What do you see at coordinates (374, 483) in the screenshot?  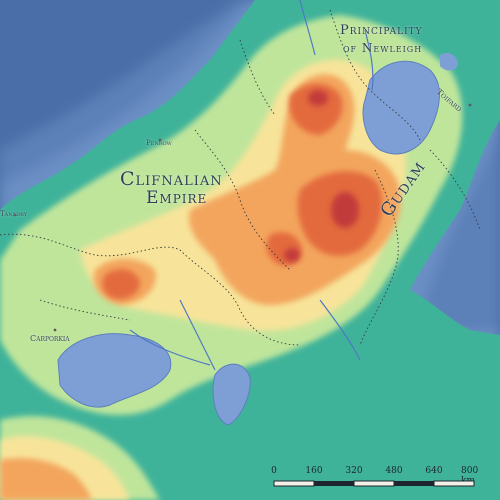 I see `scale-bar-graphic` at bounding box center [374, 483].